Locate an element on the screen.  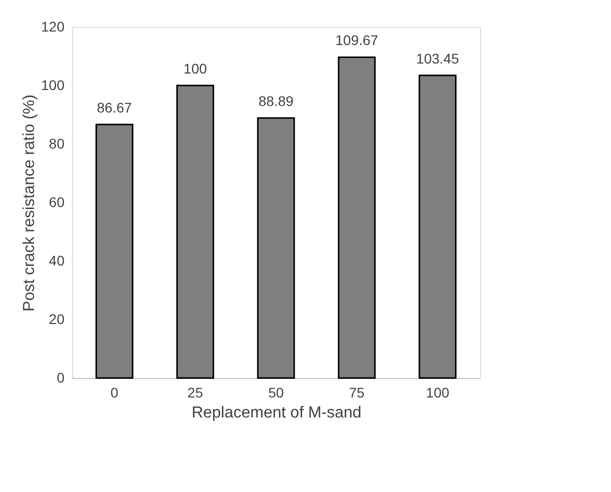
x-tick-label: 25 is located at coordinates (195, 392).